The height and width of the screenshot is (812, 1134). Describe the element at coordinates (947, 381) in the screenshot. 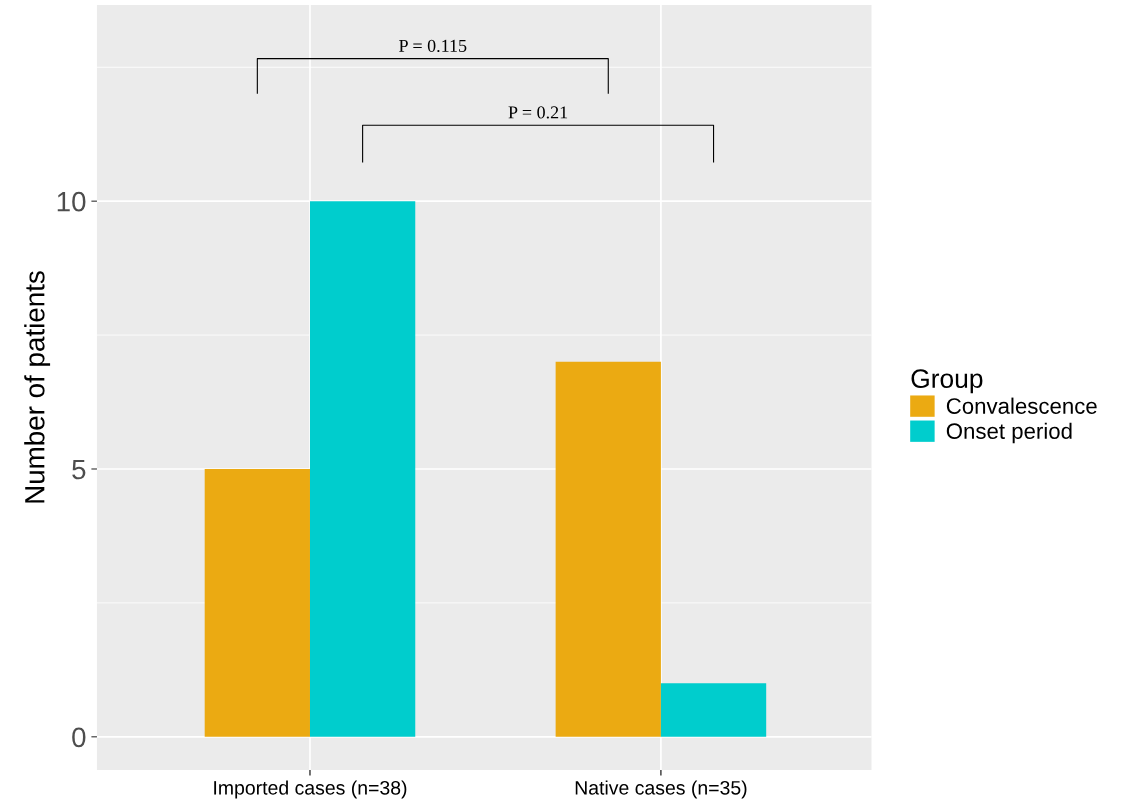

I see `legend-title: Group` at that location.